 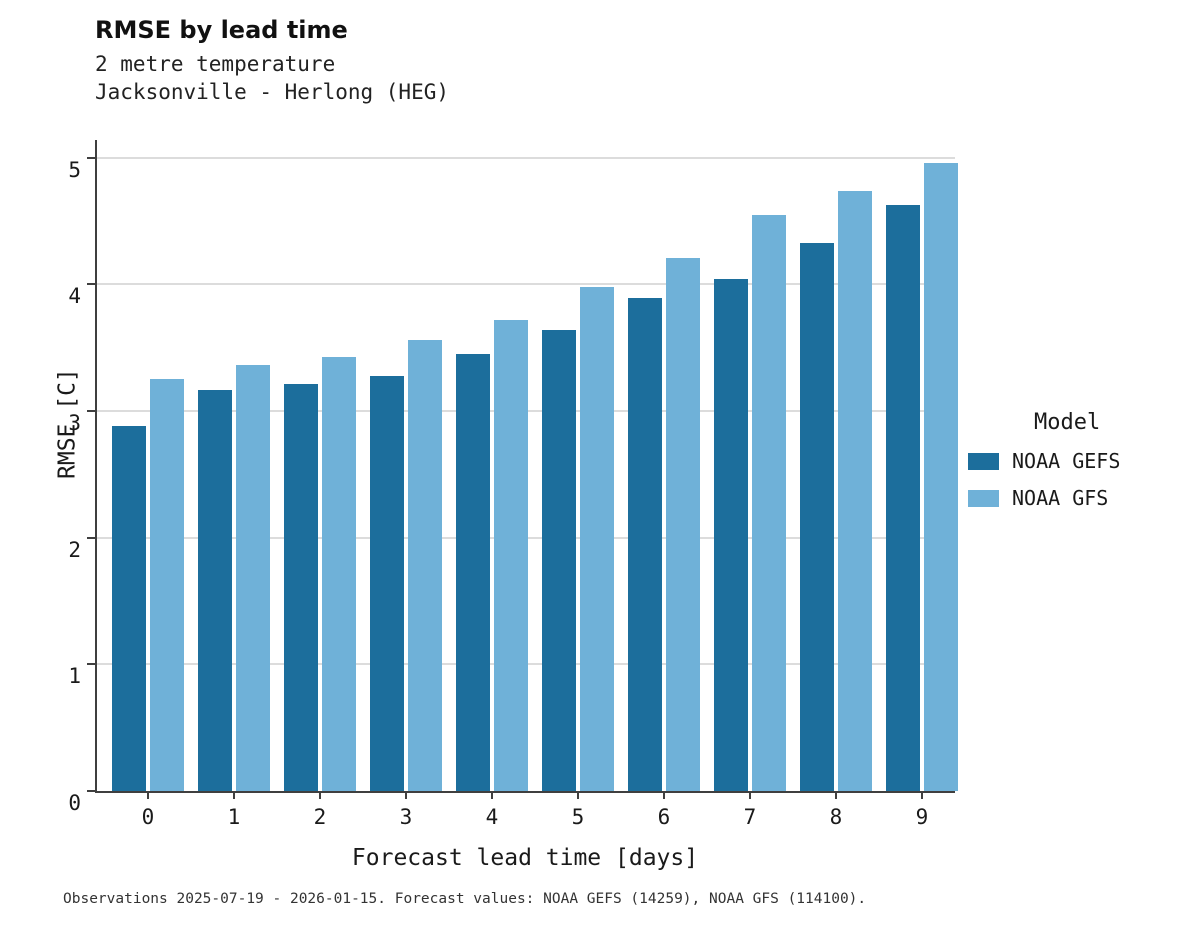 I want to click on y-tick-label-4: 4, so click(x=74, y=296).